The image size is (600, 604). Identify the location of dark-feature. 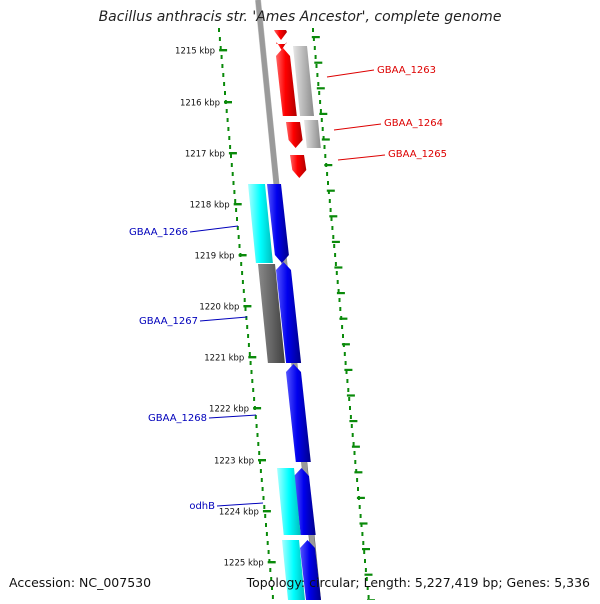
(271, 313).